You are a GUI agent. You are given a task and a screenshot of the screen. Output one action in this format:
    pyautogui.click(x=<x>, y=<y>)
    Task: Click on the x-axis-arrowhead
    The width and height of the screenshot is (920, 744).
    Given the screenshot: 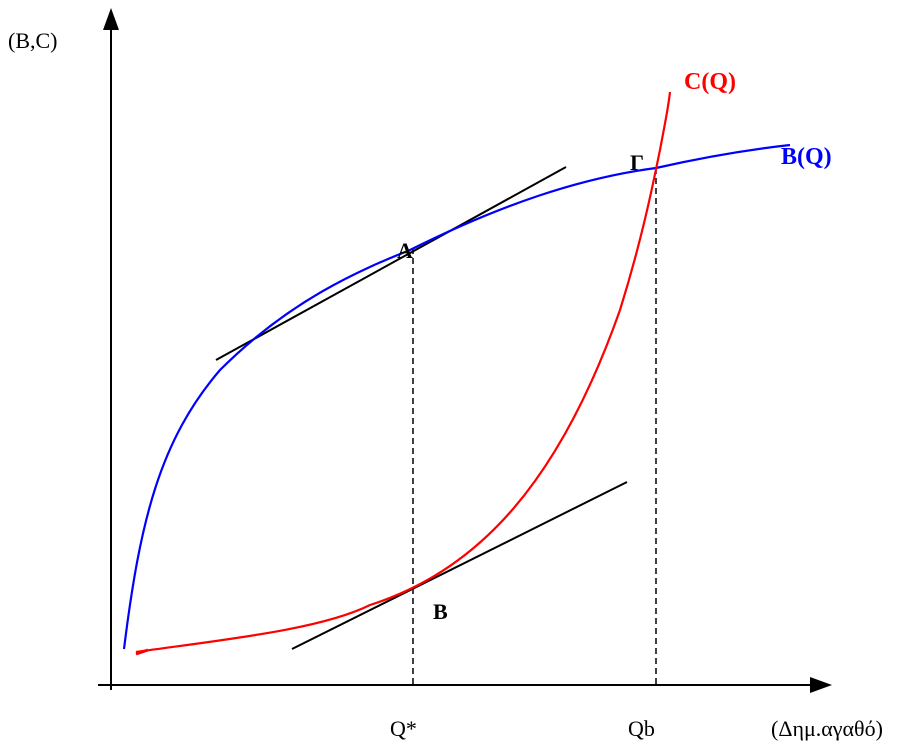 What is the action you would take?
    pyautogui.click(x=821, y=685)
    